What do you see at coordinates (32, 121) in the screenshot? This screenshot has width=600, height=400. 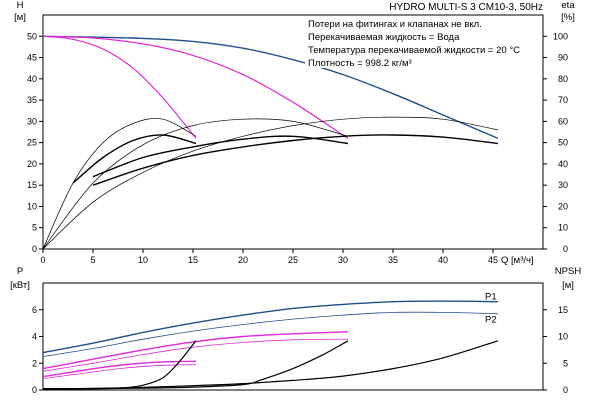 I see `upper-left-tick-label: 30` at bounding box center [32, 121].